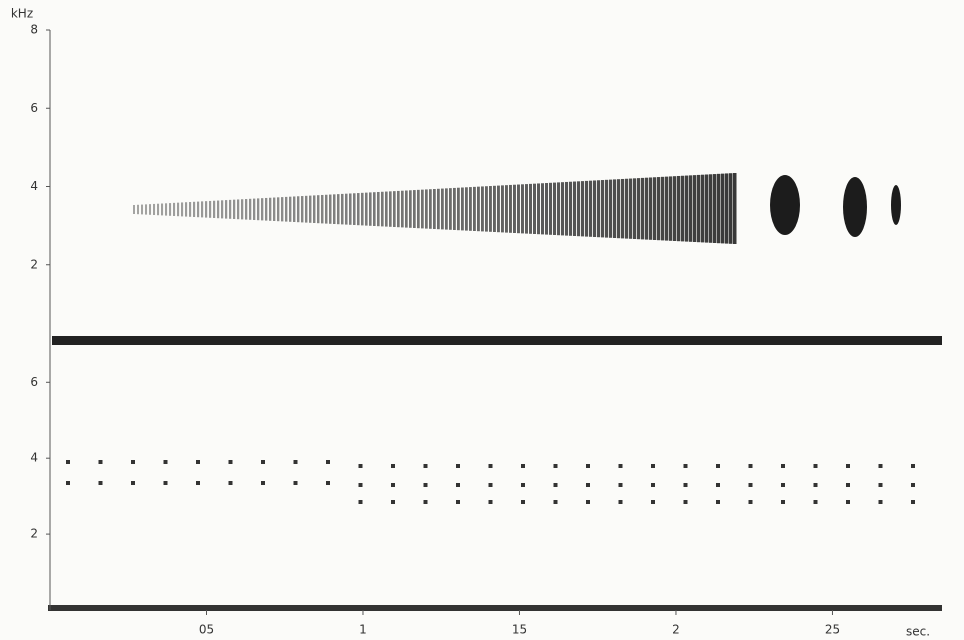 The image size is (964, 640). I want to click on x-tick-label: 05, so click(206, 630).